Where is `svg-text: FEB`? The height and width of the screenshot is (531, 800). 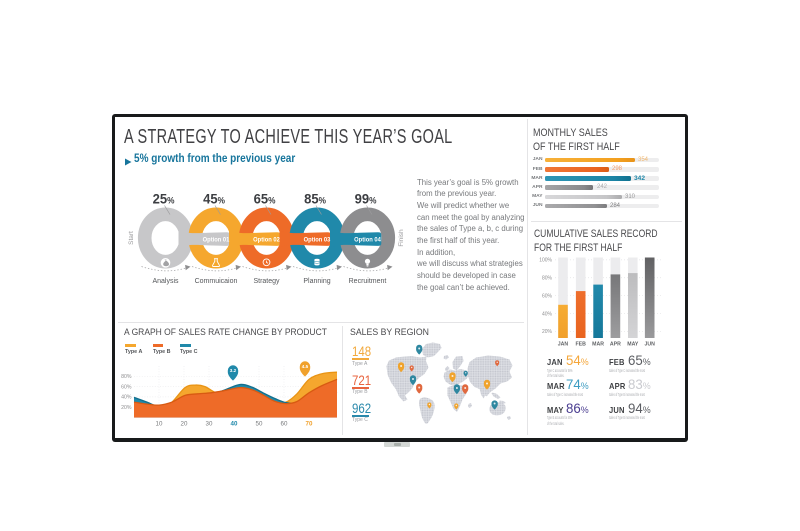
svg-text: FEB is located at coordinates (581, 345).